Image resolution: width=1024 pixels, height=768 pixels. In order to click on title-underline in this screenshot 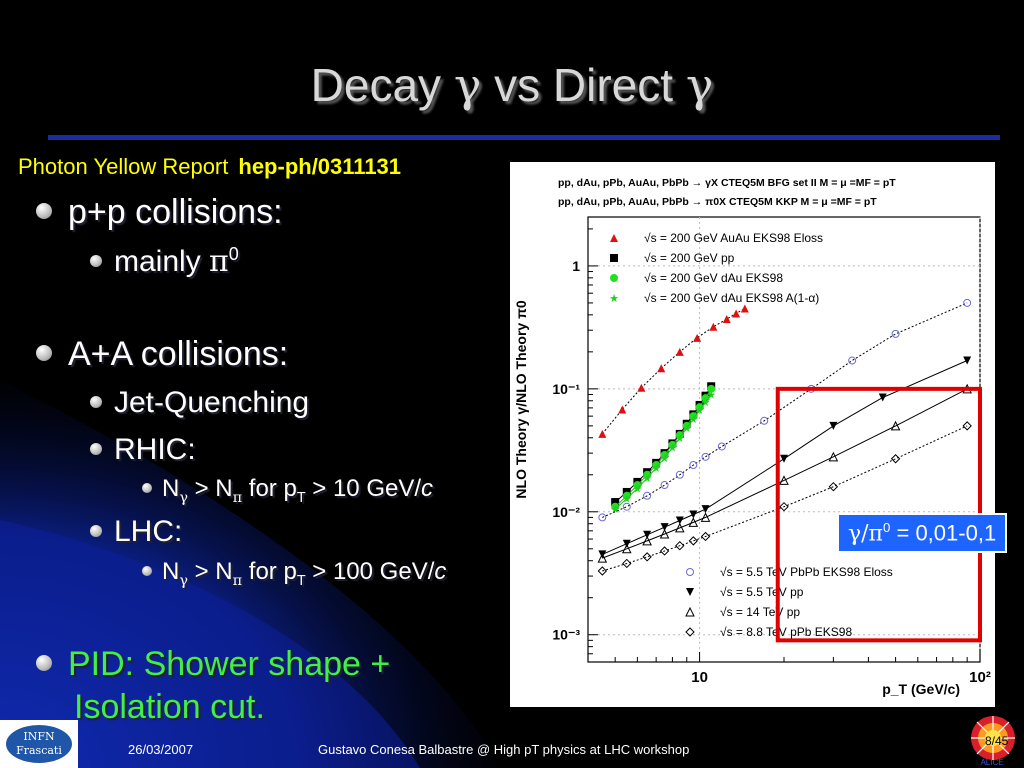, I will do `click(524, 137)`.